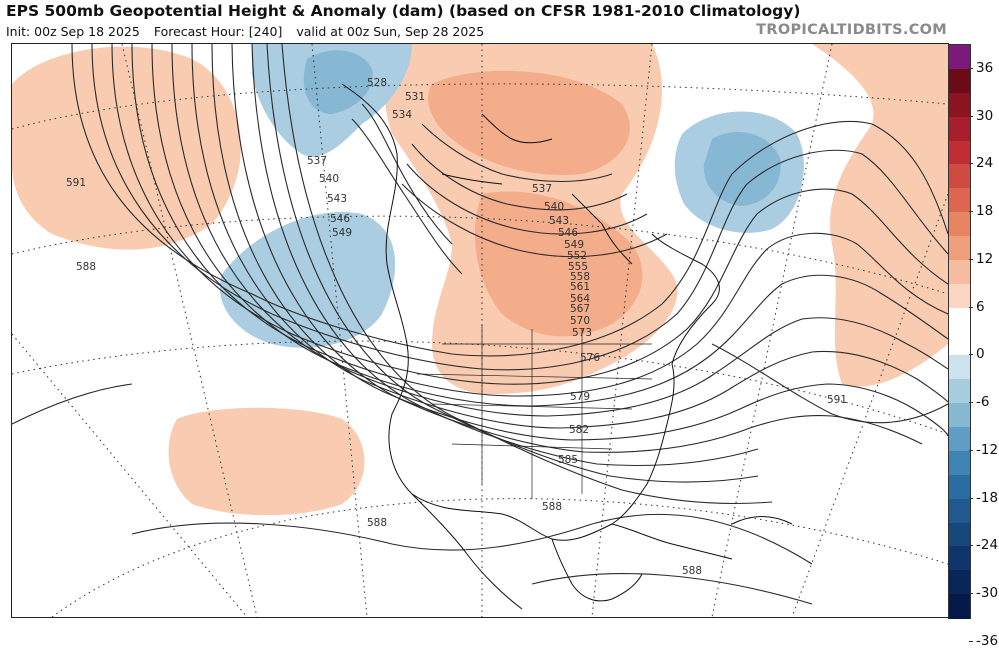 The image size is (999, 649). I want to click on contour-label-591-west: 591, so click(76, 183).